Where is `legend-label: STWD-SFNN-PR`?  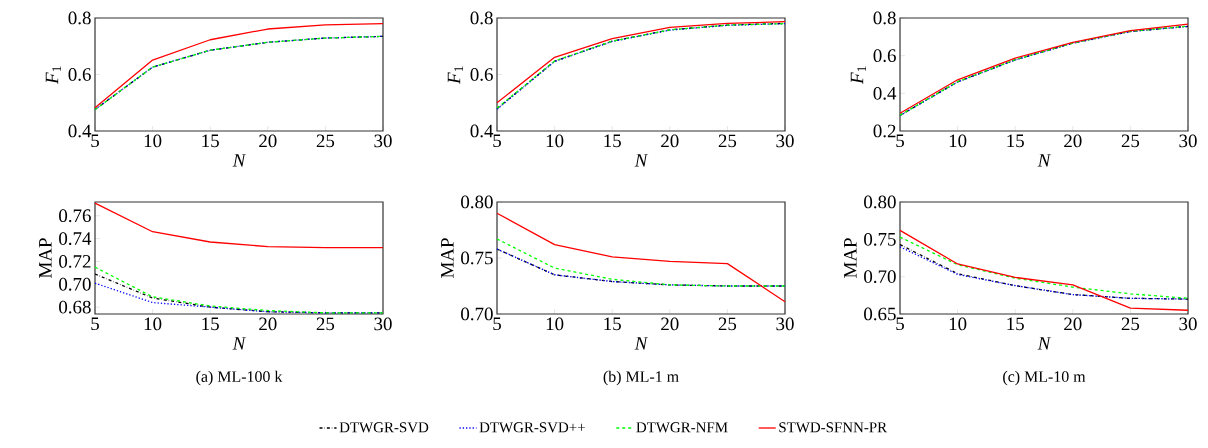 legend-label: STWD-SFNN-PR is located at coordinates (833, 427).